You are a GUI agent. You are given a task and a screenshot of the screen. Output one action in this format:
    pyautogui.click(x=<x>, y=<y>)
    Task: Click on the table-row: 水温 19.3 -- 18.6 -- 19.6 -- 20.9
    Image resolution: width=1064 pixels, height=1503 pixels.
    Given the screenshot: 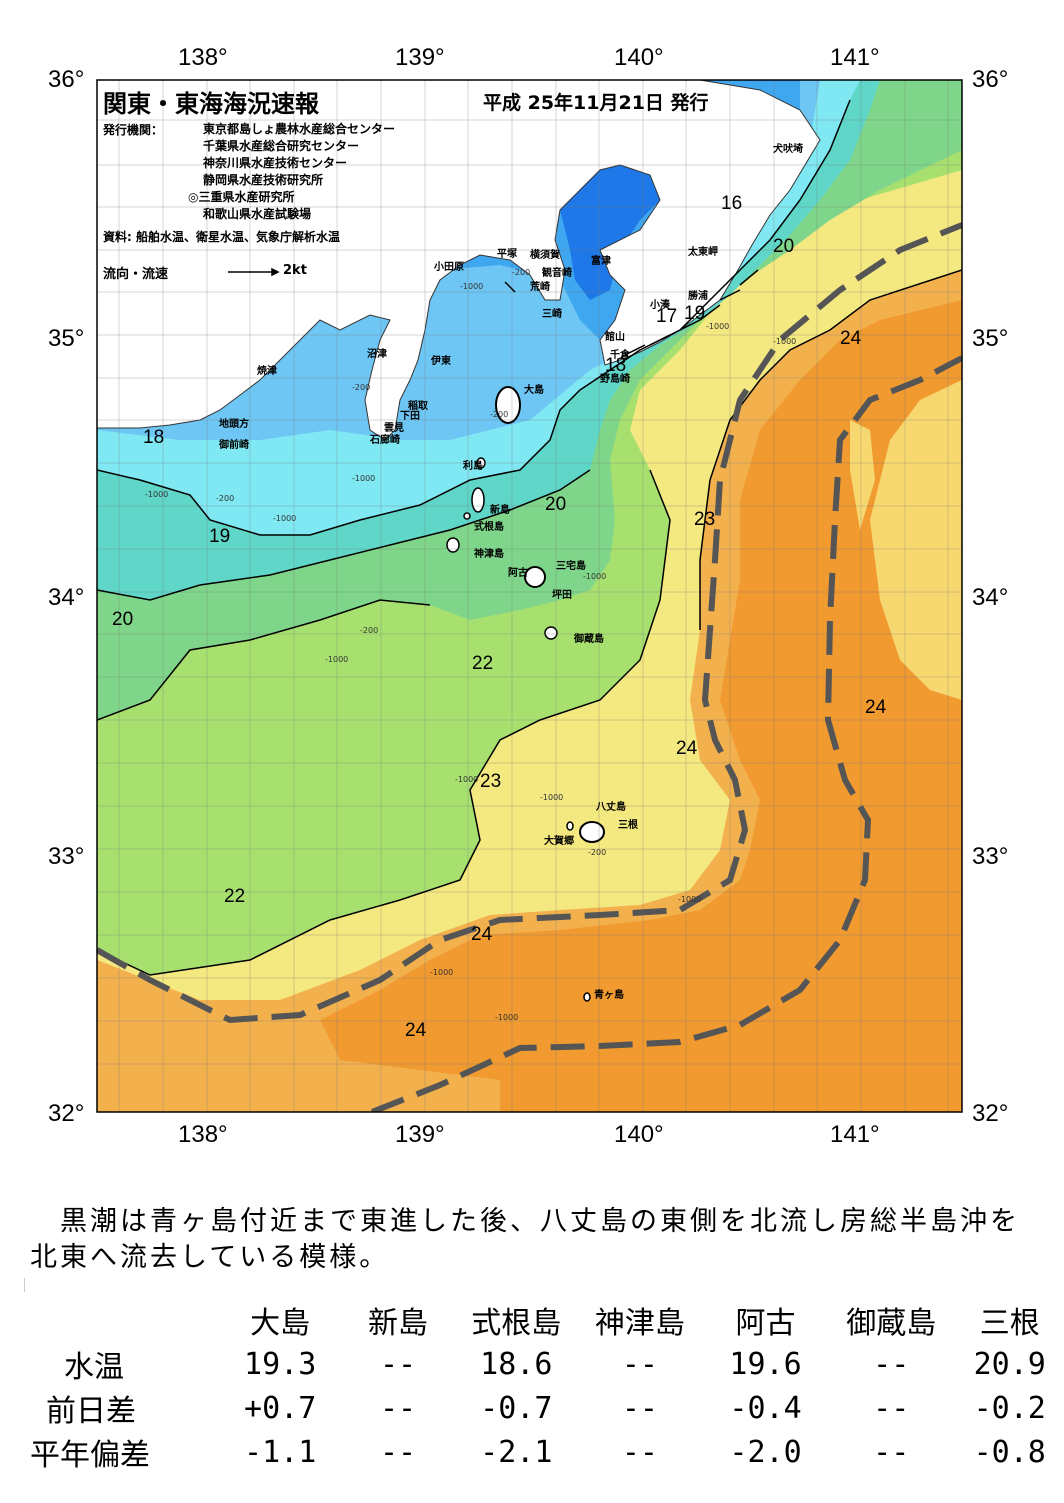 What is the action you would take?
    pyautogui.click(x=542, y=1364)
    